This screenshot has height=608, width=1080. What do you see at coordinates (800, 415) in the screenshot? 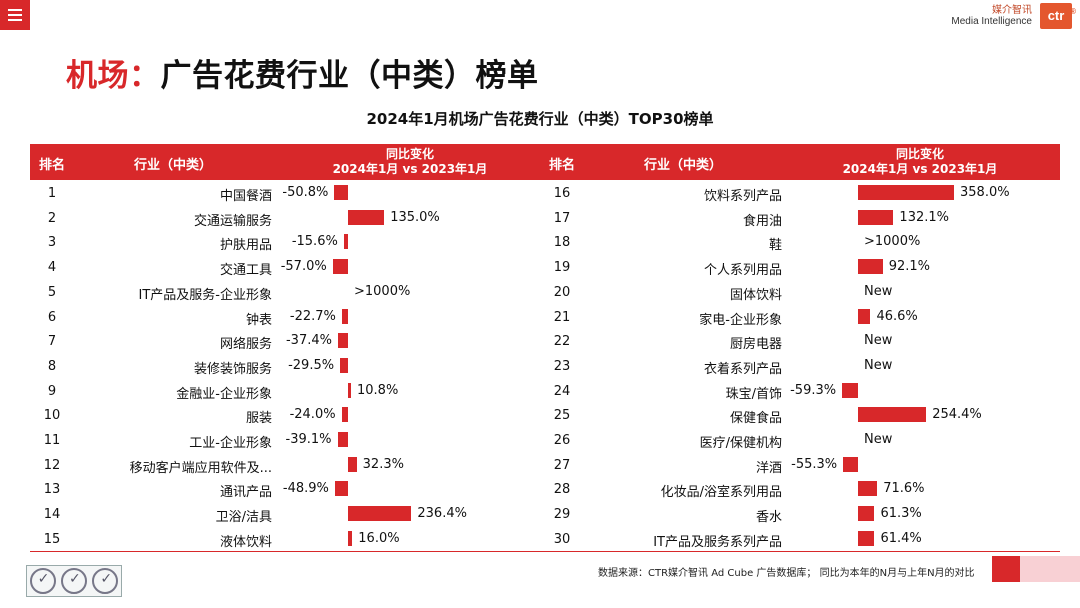
I see `table-row: 25 保健食品 254.4%` at bounding box center [800, 415].